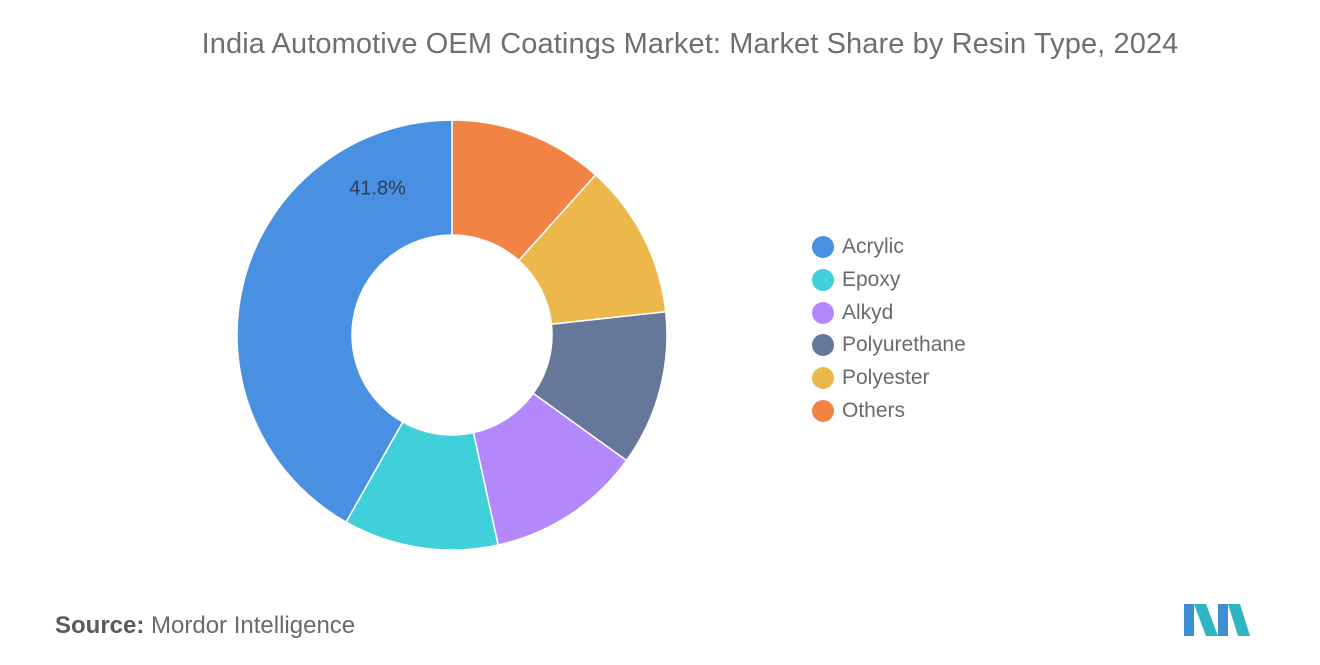 This screenshot has width=1320, height=665. Describe the element at coordinates (100, 625) in the screenshot. I see `source-label: Source:` at that location.